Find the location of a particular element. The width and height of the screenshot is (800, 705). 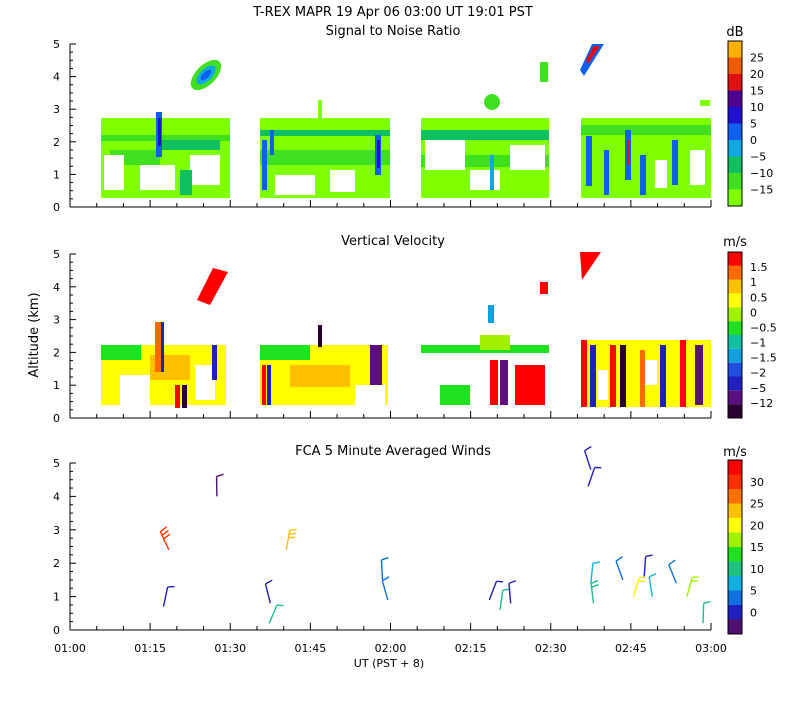

colorbar-label: 5 is located at coordinates (753, 124).